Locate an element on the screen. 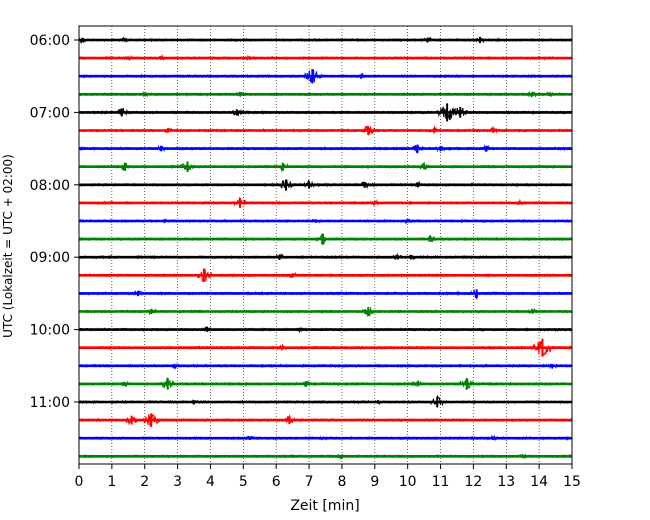 This screenshot has width=650, height=520. x-tick-label: 2 is located at coordinates (144, 482).